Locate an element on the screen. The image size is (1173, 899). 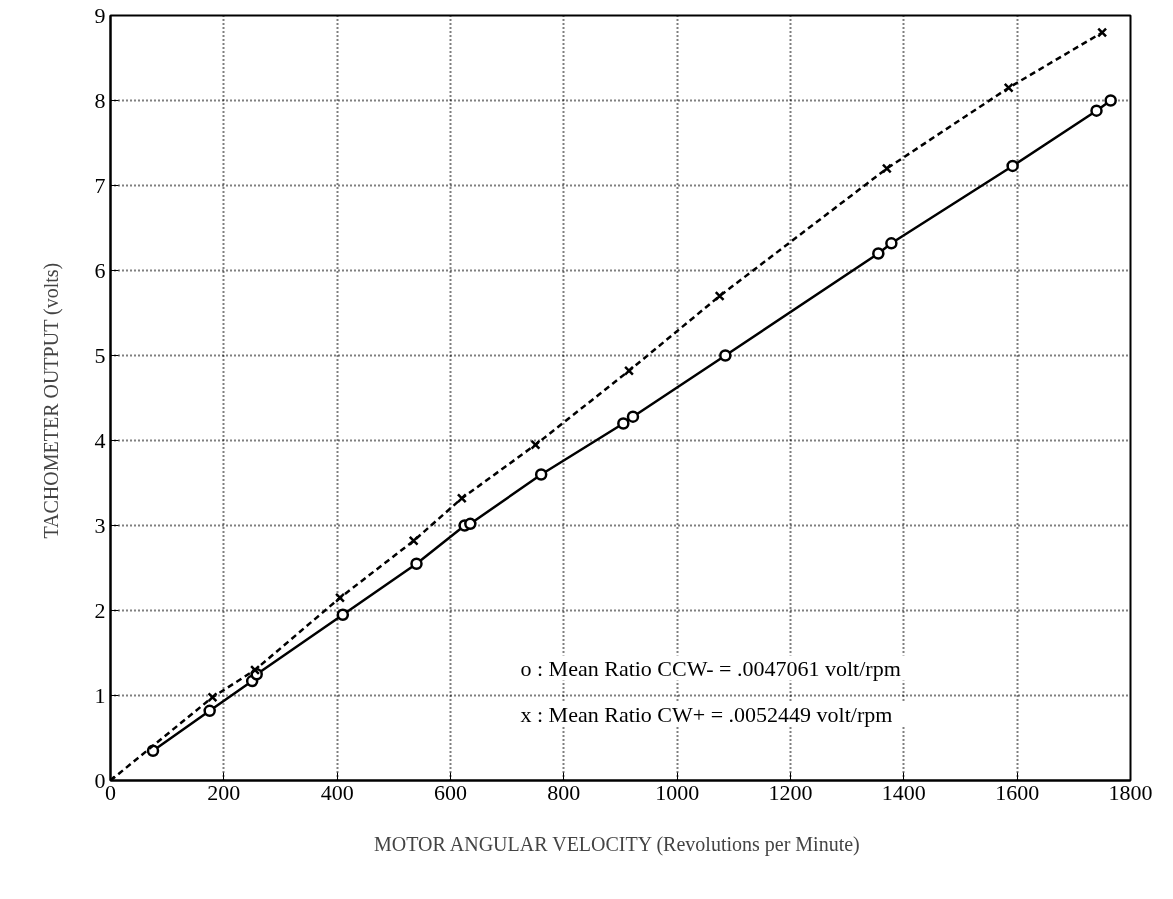
x-tick-label: 800 is located at coordinates (564, 792).